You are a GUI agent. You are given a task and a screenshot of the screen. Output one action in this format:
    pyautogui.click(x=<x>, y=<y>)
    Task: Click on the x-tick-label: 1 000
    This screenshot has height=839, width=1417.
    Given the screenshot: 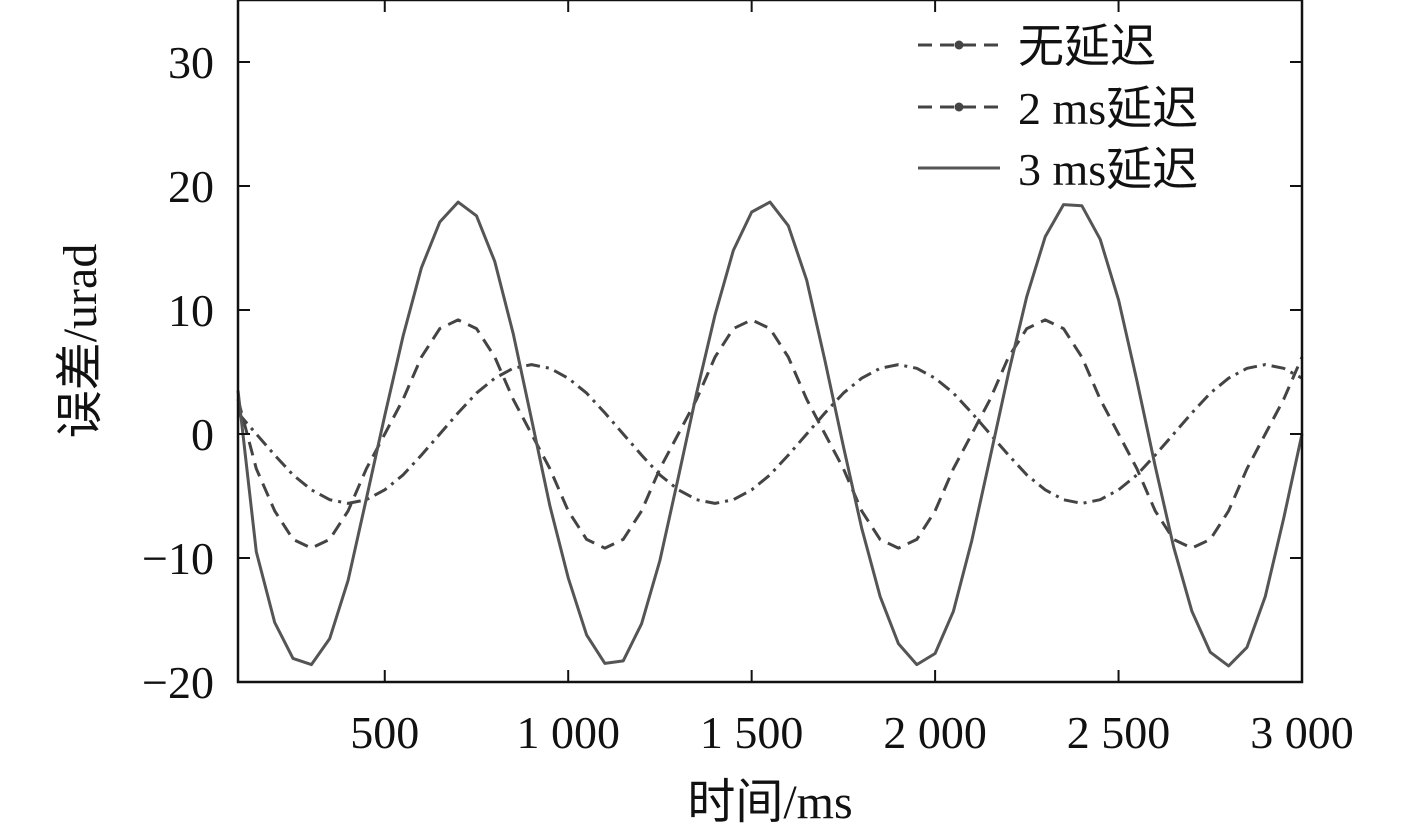 What is the action you would take?
    pyautogui.click(x=568, y=732)
    